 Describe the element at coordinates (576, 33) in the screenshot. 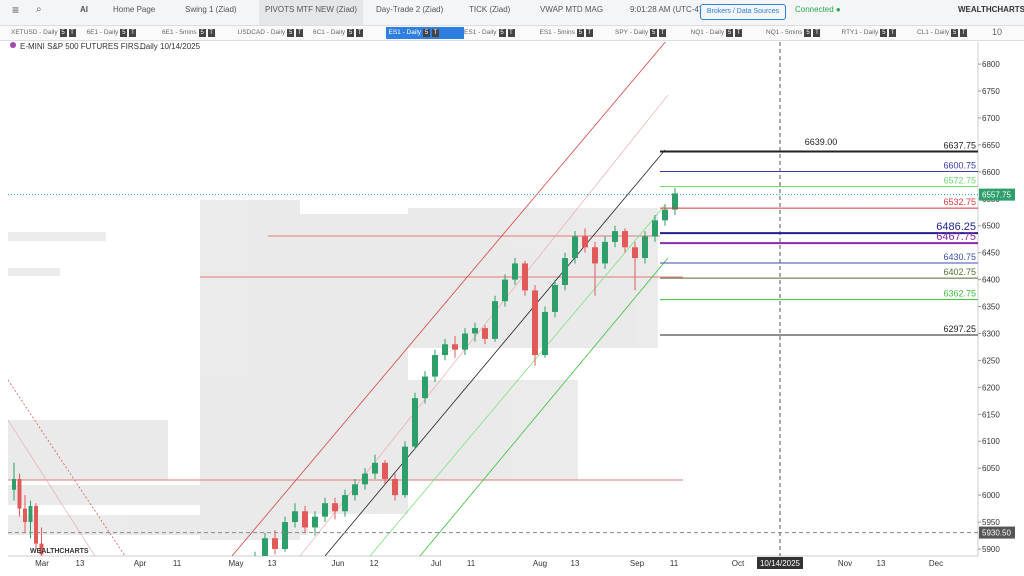

I see `symbol-tab: ES1 - 5mins 5 T` at that location.